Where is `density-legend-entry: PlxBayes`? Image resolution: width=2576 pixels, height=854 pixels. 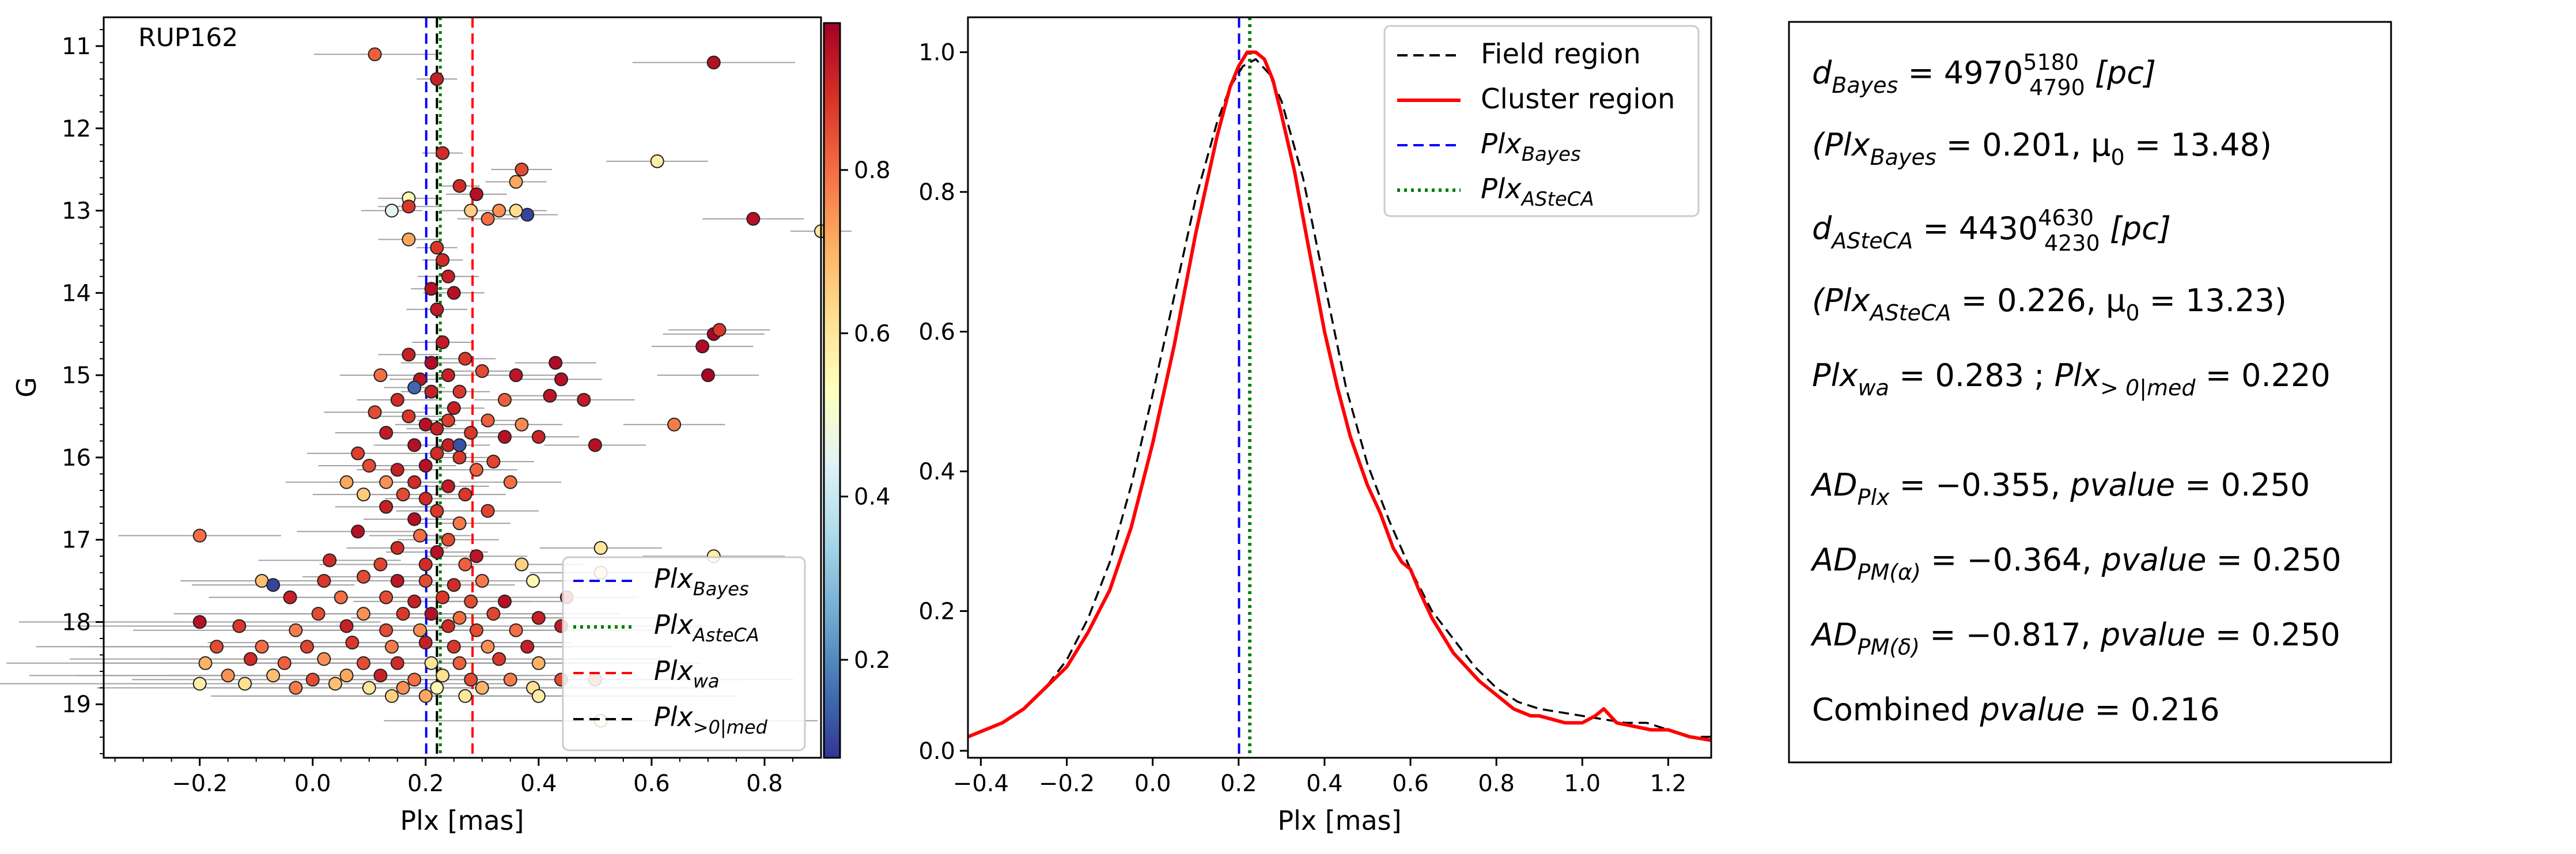 density-legend-entry: PlxBayes is located at coordinates (1531, 147).